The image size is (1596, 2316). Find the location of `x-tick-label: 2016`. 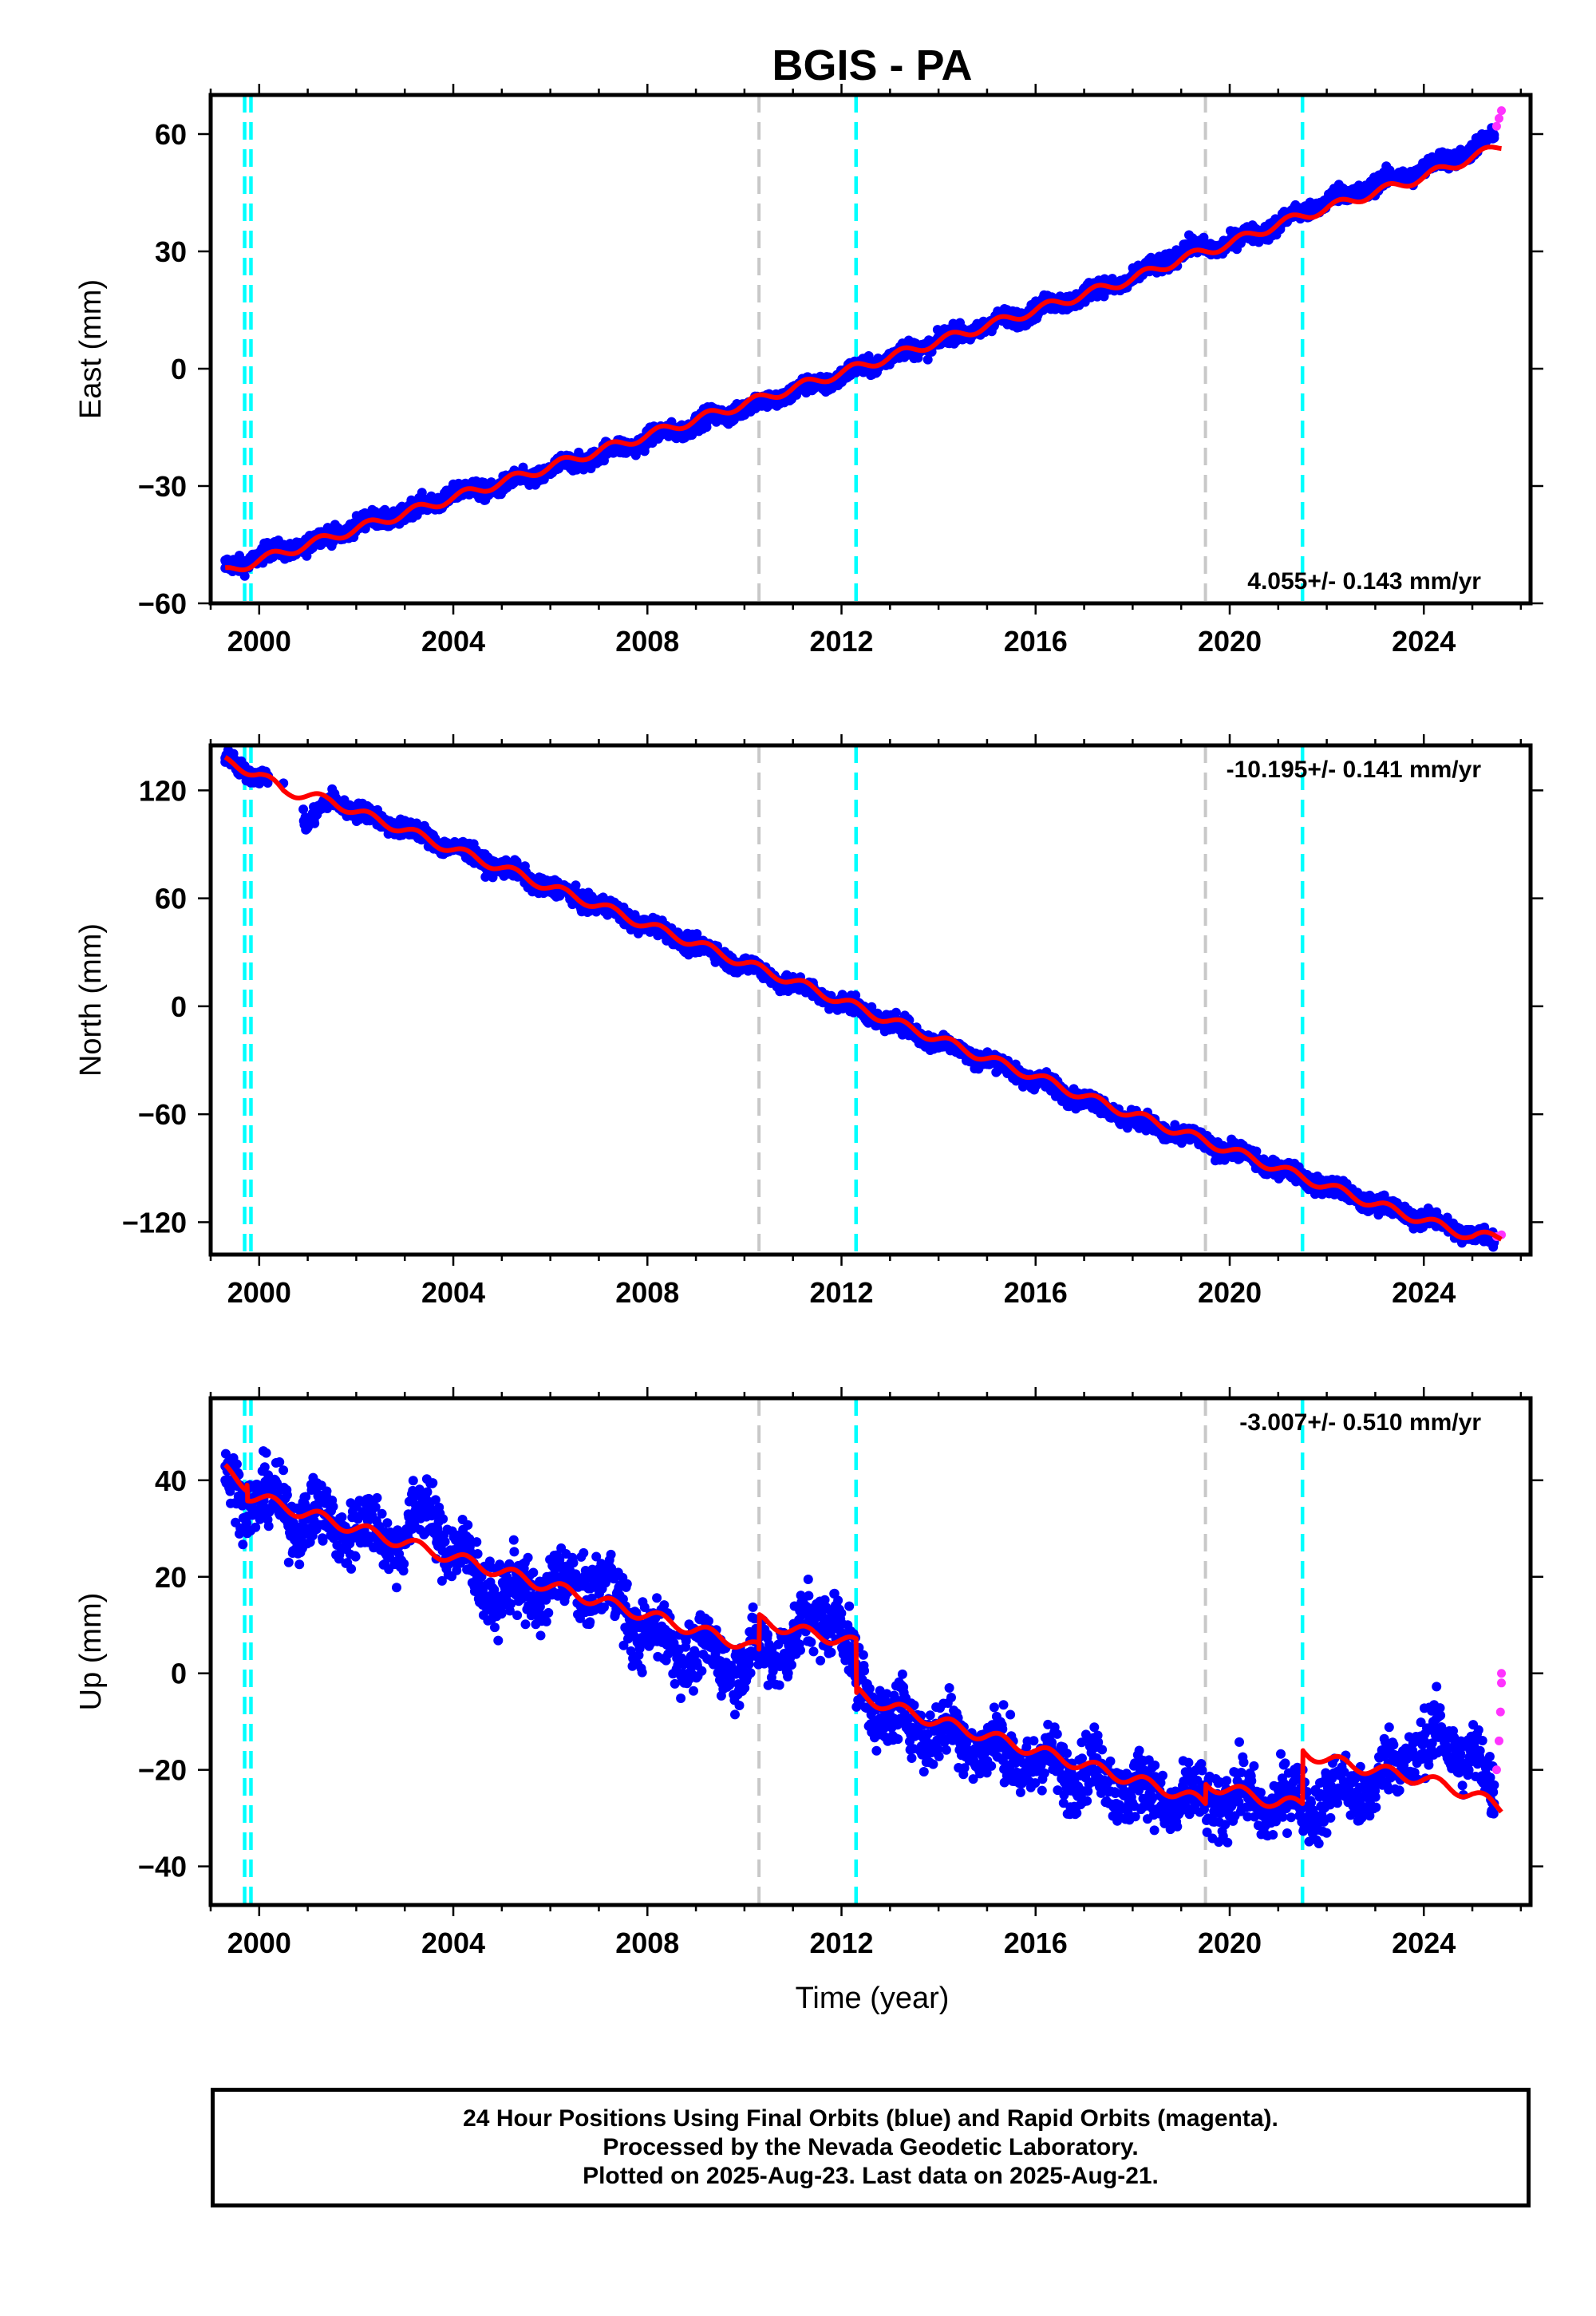

x-tick-label: 2016 is located at coordinates (1036, 641).